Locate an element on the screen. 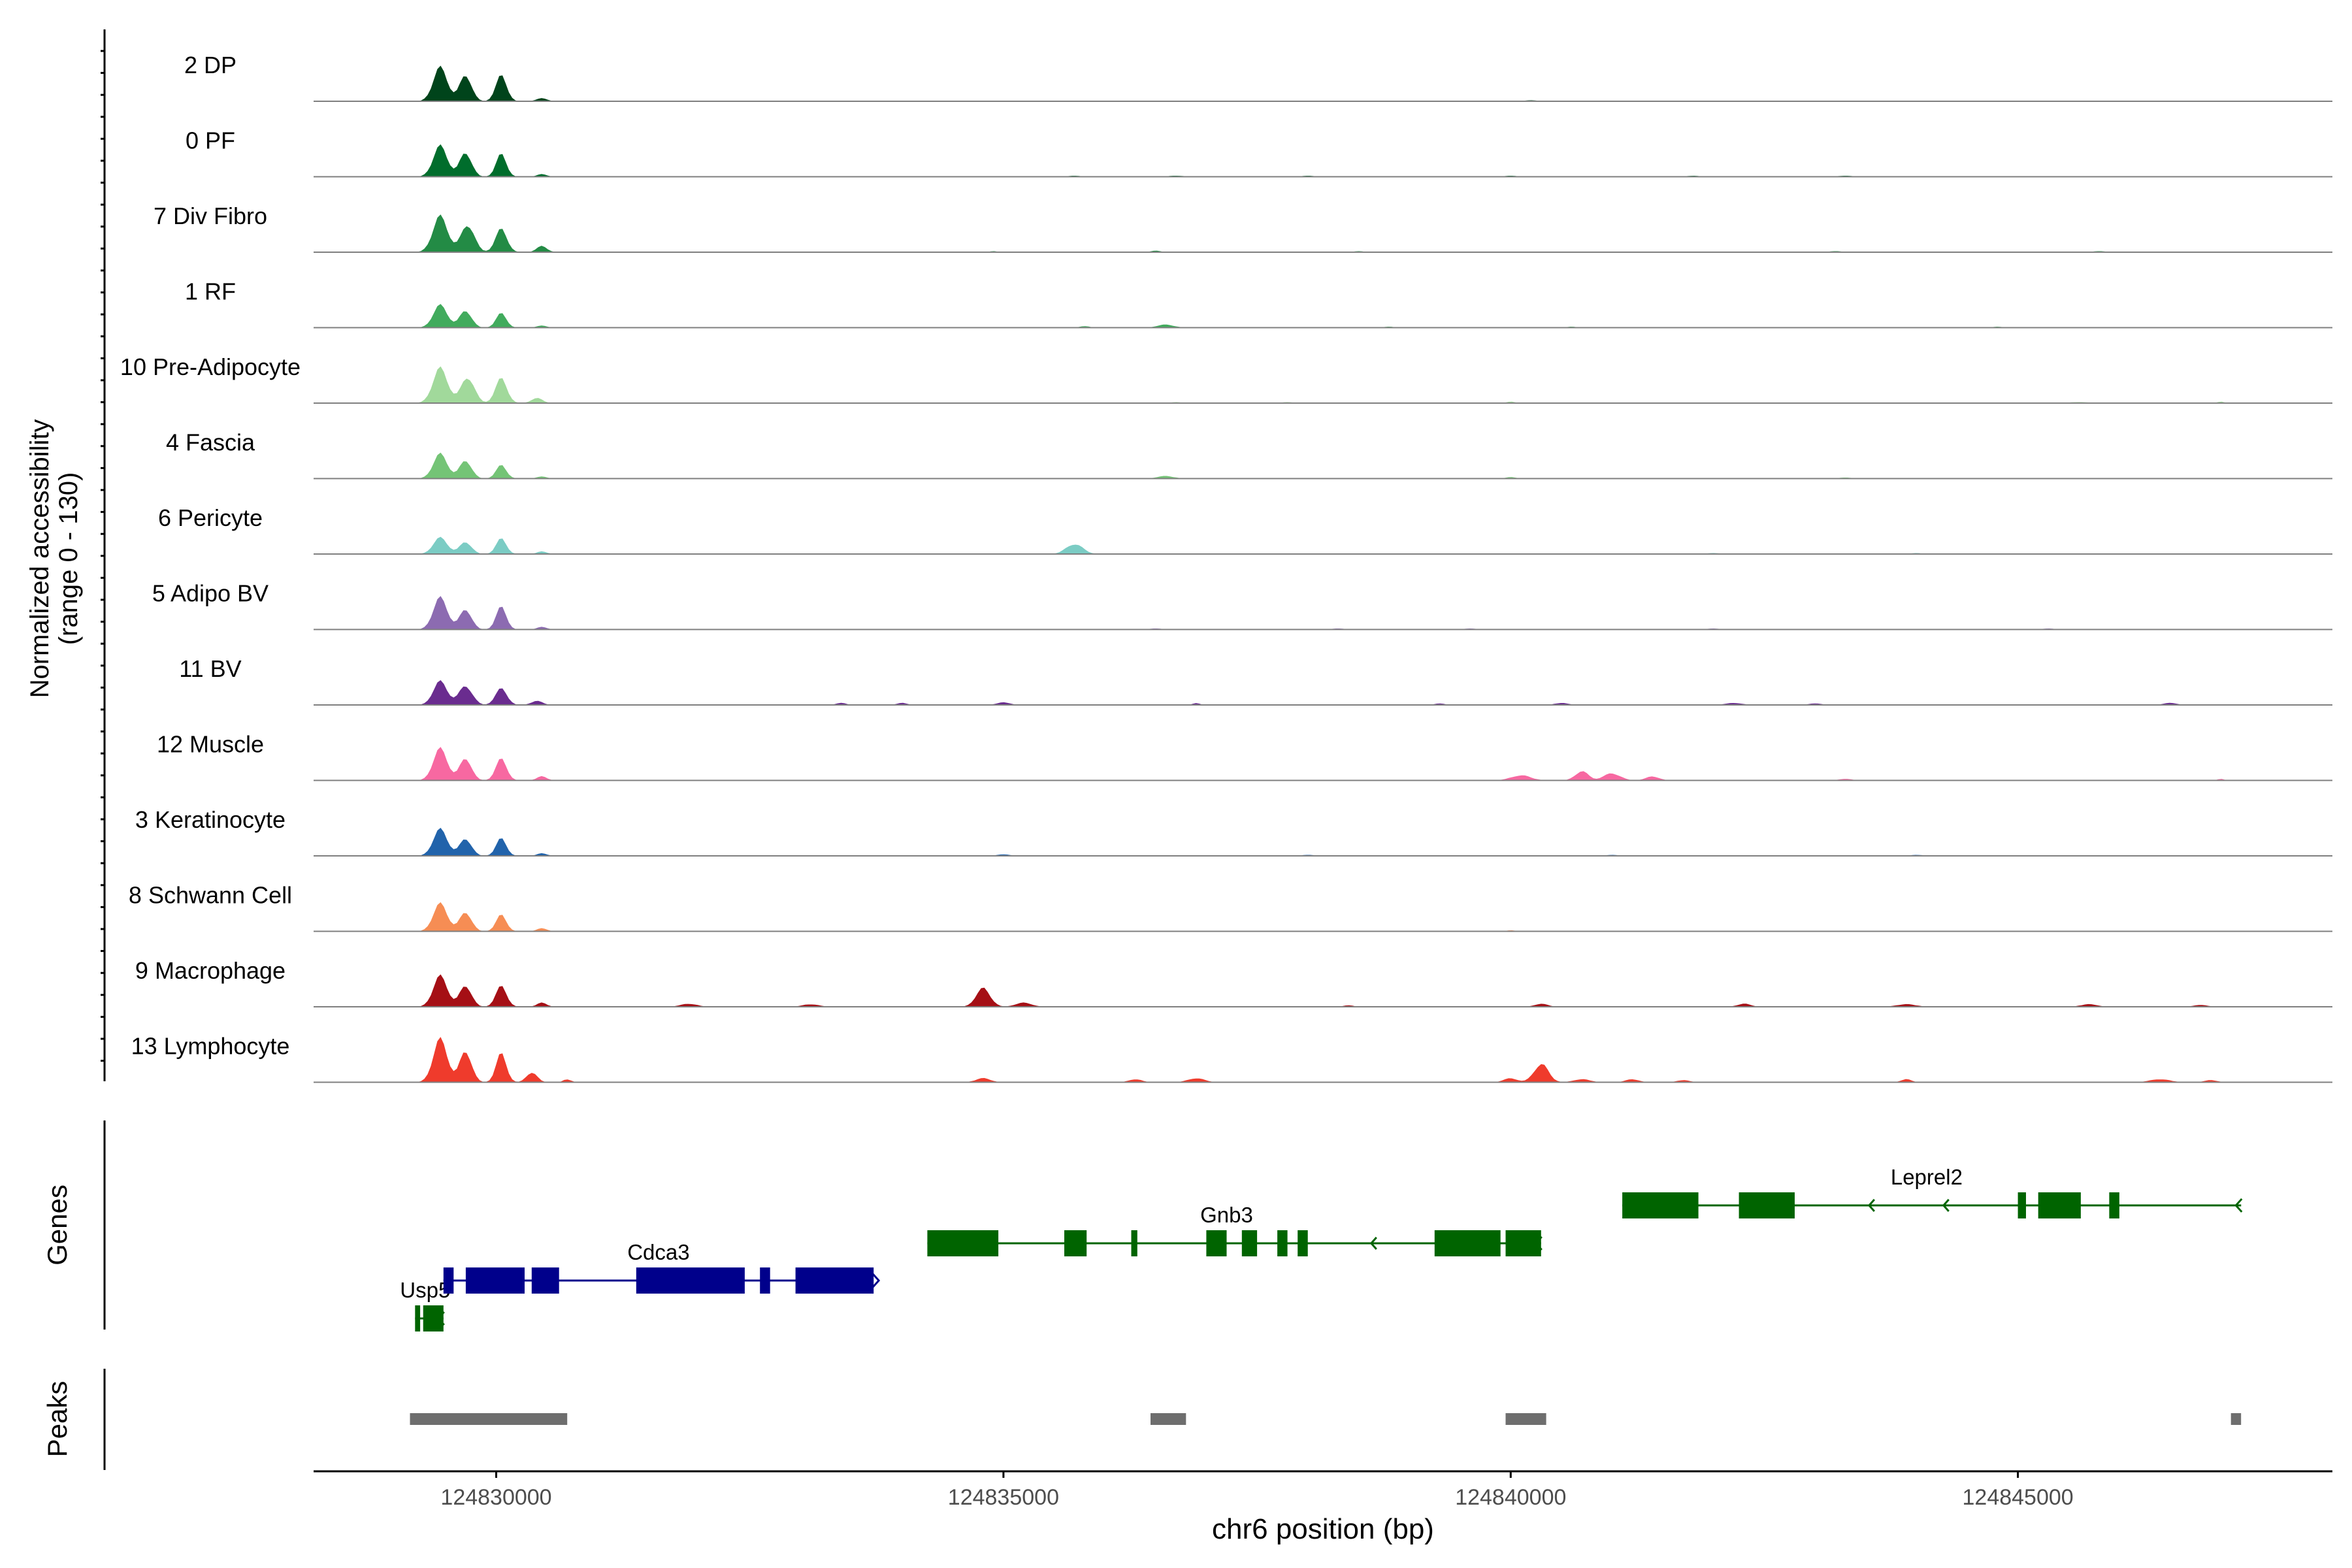 This screenshot has width=2352, height=1568. gene-label: Gnb3 is located at coordinates (1226, 1215).